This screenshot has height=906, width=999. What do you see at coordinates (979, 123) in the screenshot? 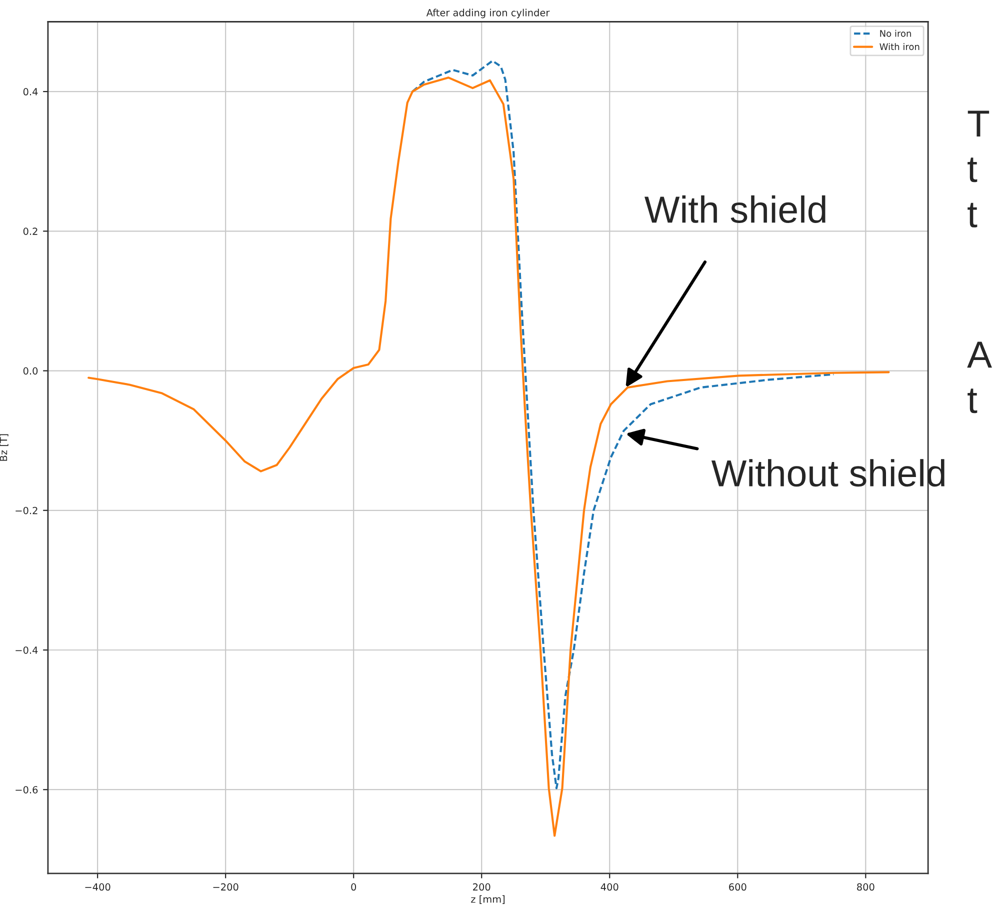
I see `text: T` at bounding box center [979, 123].